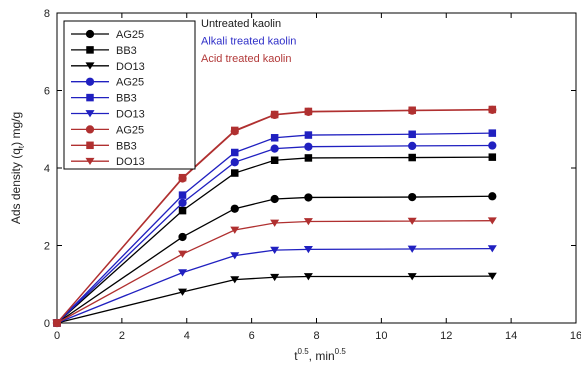  I want to click on group-label: Untreated kaolin, so click(241, 24).